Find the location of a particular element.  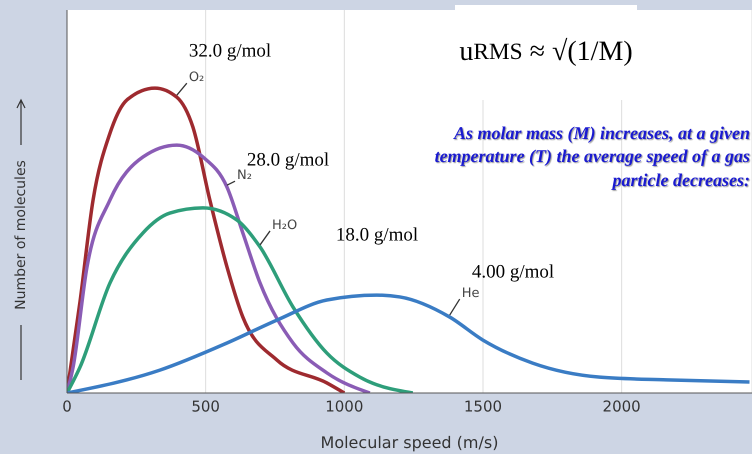

x-tick-label: 2000 is located at coordinates (621, 407).